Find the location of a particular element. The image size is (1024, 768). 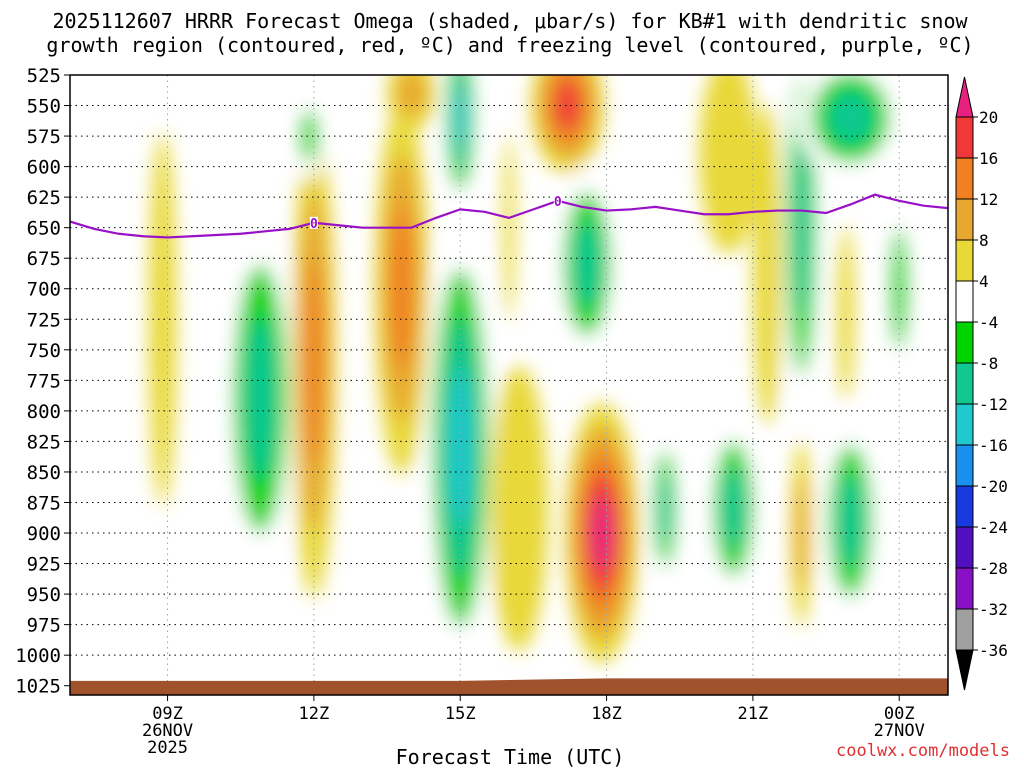

y-tick-label-925: 925 is located at coordinates (44, 565).